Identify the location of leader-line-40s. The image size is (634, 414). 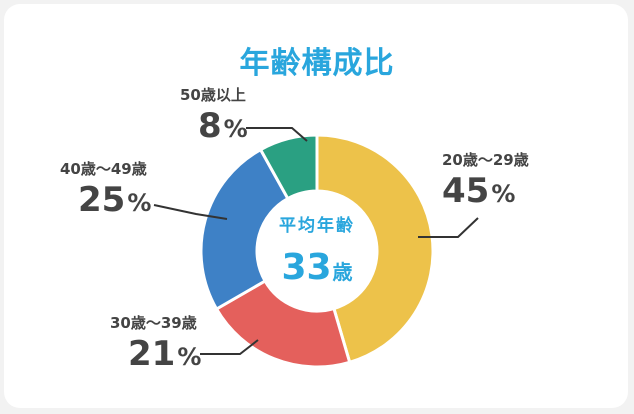
(190, 212).